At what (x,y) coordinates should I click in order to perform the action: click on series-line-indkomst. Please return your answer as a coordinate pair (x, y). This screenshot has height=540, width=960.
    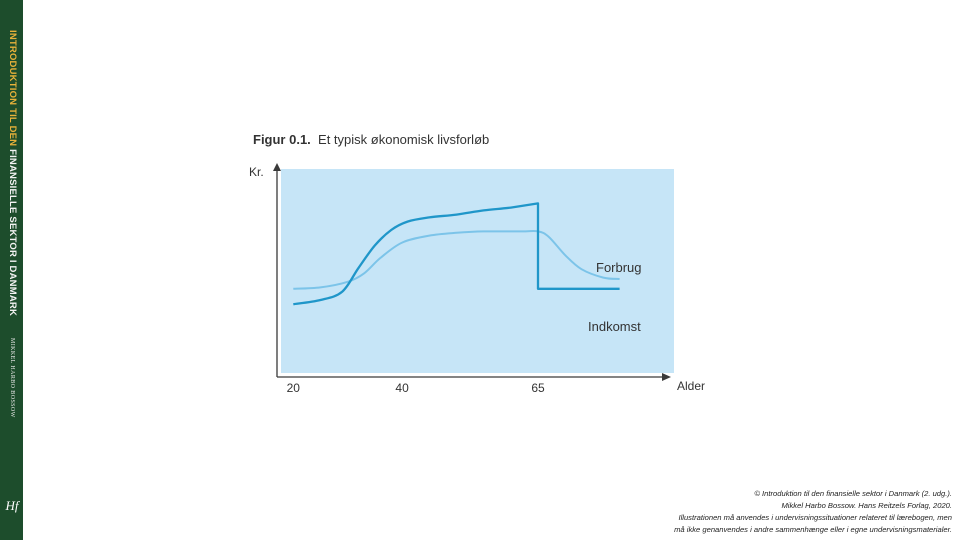
    Looking at the image, I should click on (456, 254).